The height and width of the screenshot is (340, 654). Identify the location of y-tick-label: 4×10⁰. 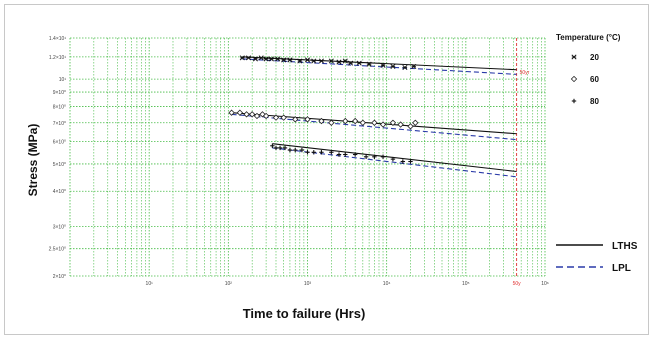
(59, 192).